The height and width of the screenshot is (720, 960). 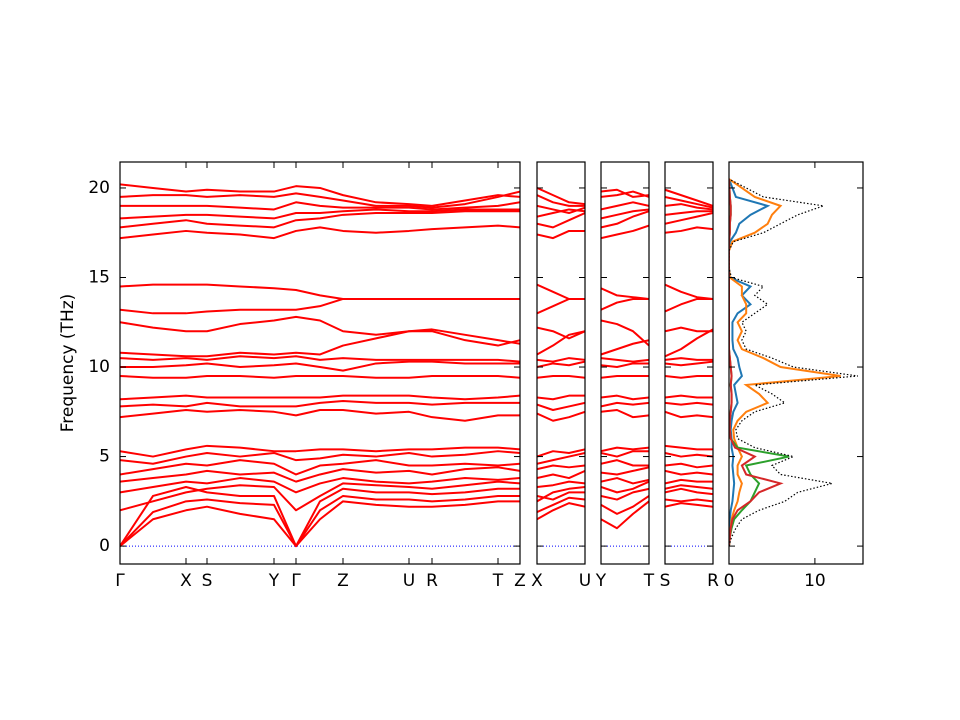 I want to click on x-tick-label: Z, so click(x=520, y=581).